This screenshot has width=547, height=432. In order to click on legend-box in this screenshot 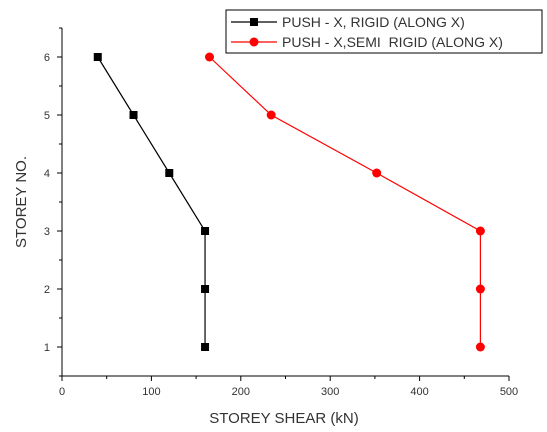, I will do `click(384, 31)`.